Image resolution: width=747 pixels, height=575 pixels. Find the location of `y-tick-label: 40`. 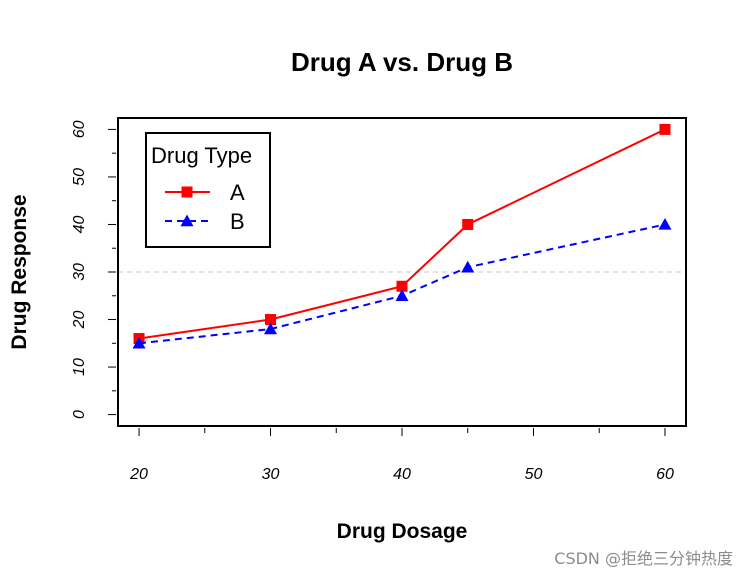

y-tick-label: 40 is located at coordinates (79, 224).